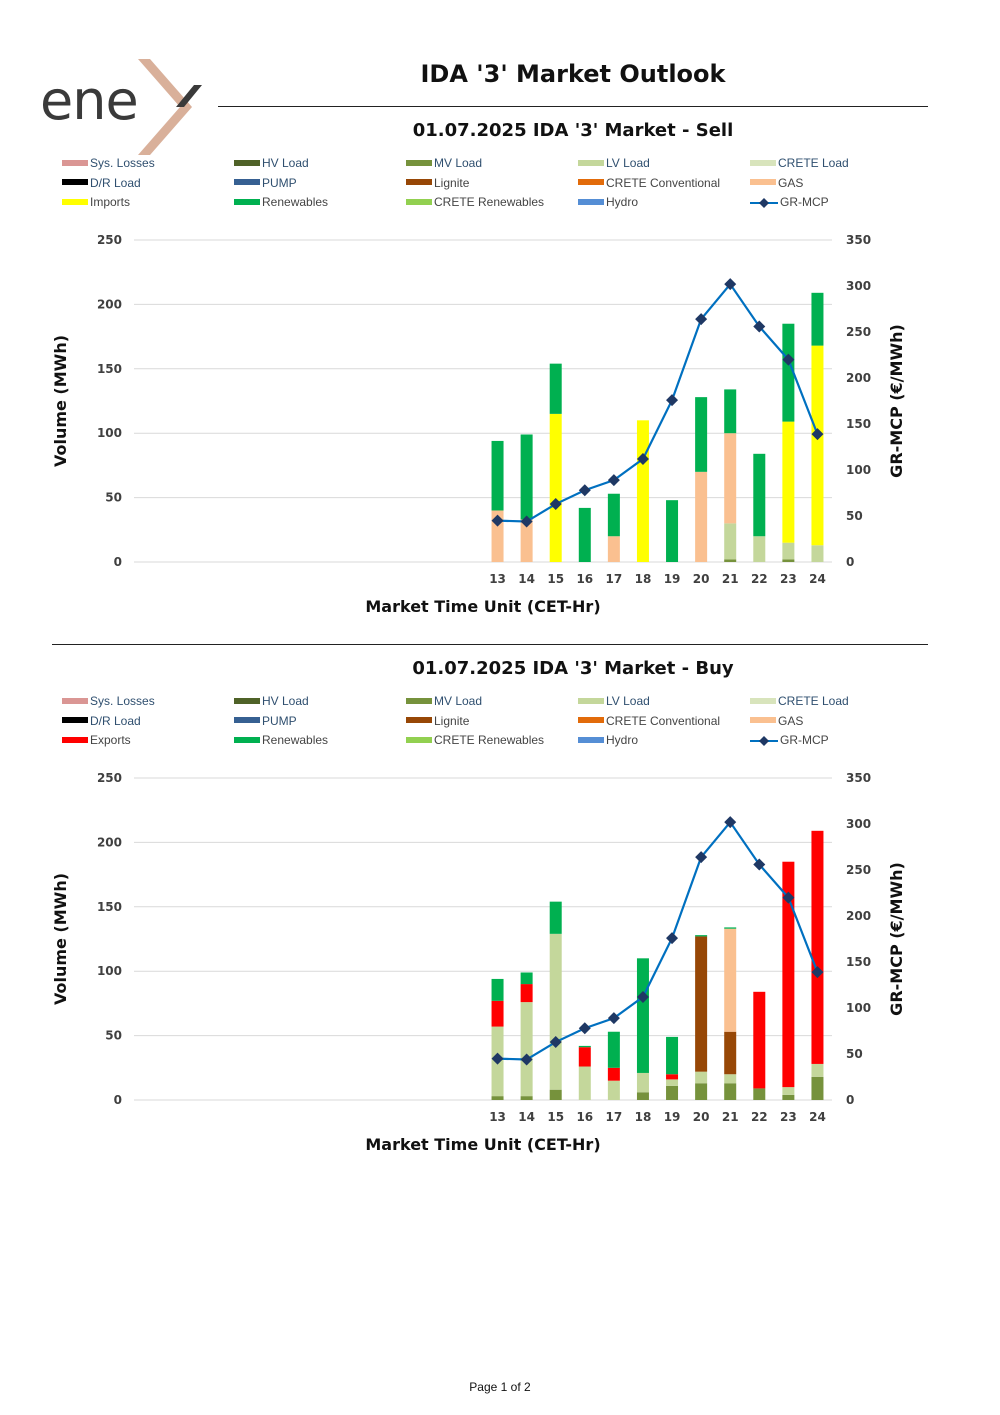 The image size is (1000, 1415). I want to click on logo-chevron-mark, so click(170, 107).